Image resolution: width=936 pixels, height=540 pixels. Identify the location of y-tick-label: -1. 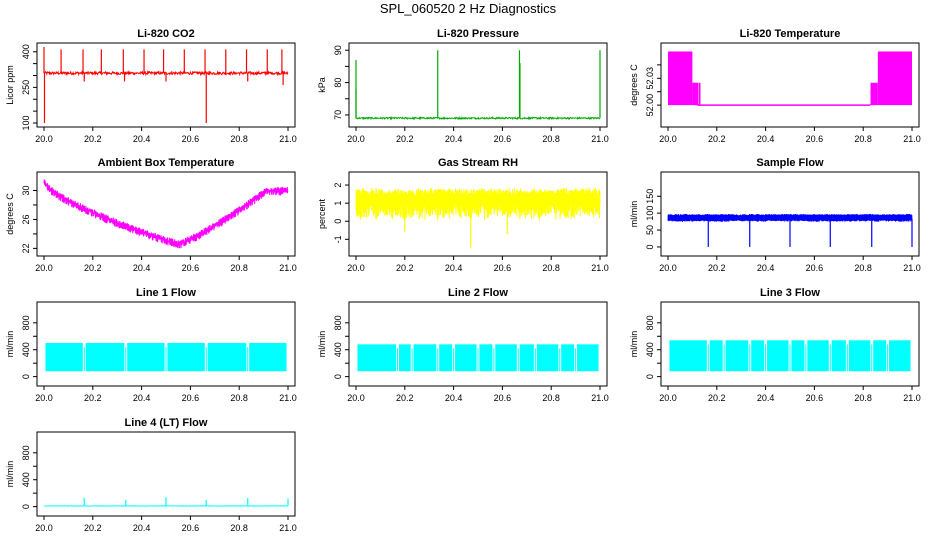
(338, 239).